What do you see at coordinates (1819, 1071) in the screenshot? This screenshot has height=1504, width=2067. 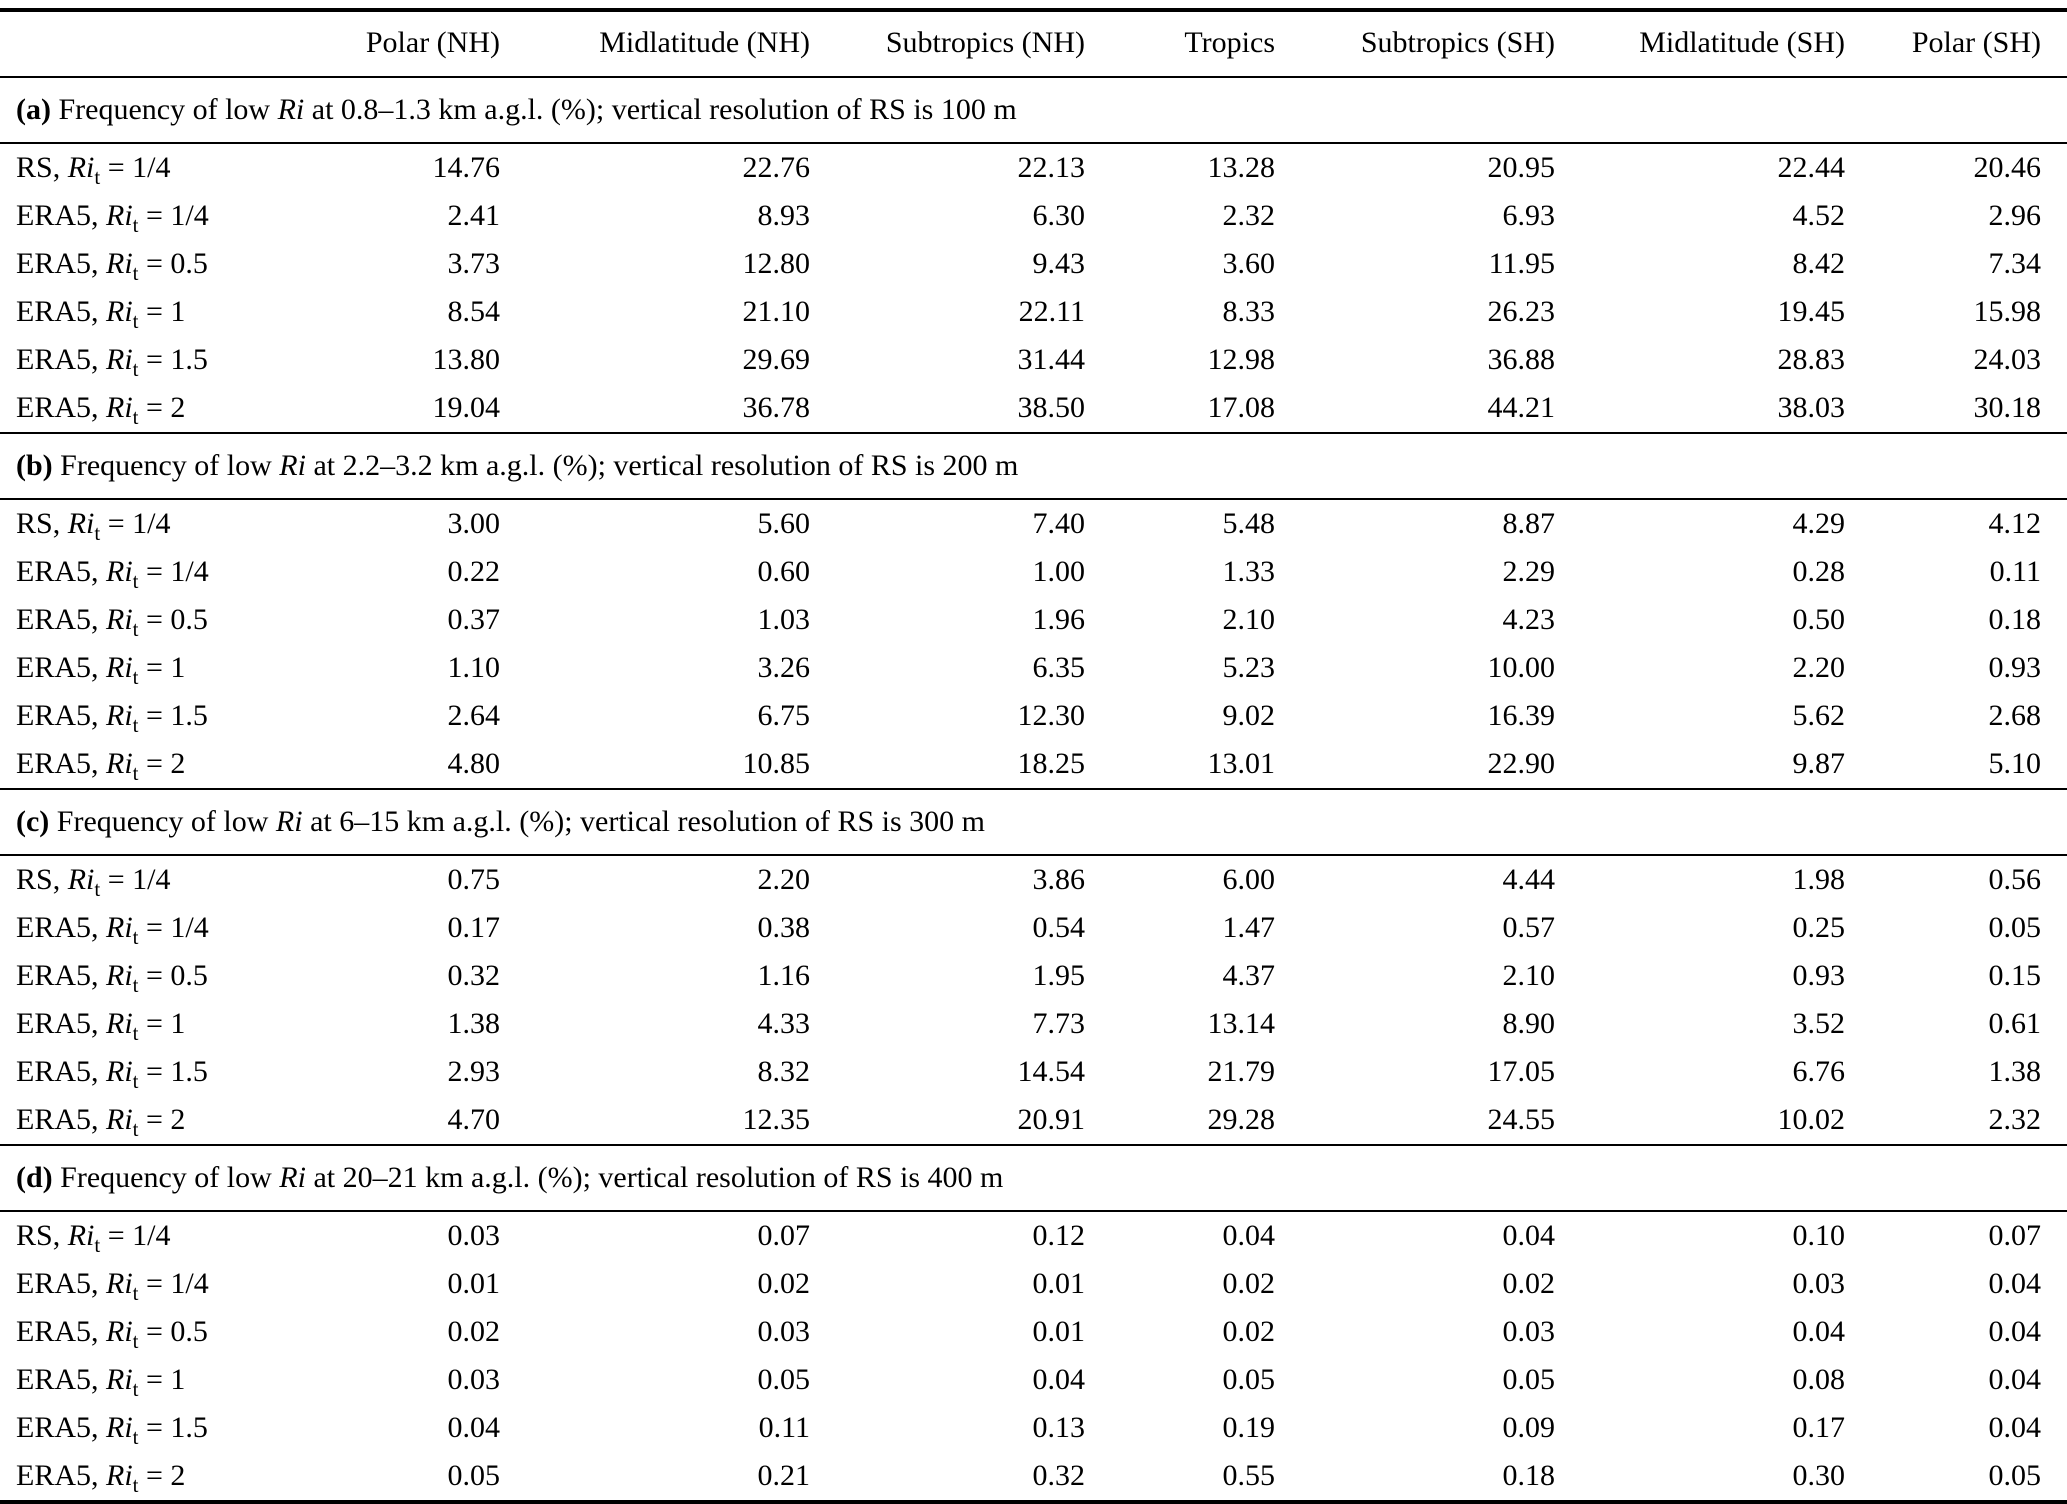 I see `value-cell: 6.76` at bounding box center [1819, 1071].